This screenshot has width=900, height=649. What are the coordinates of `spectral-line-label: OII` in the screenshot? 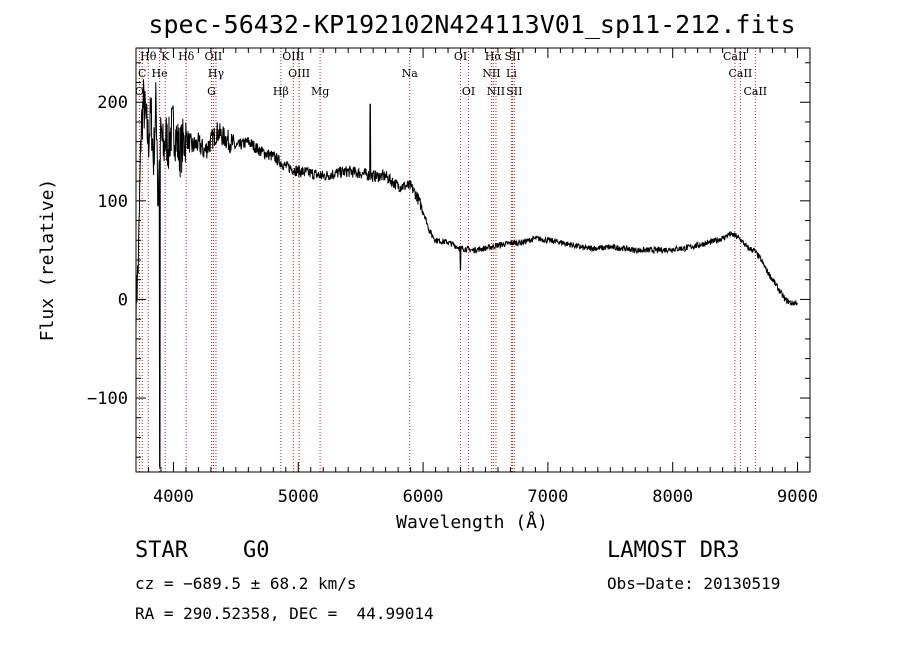 It's located at (214, 56).